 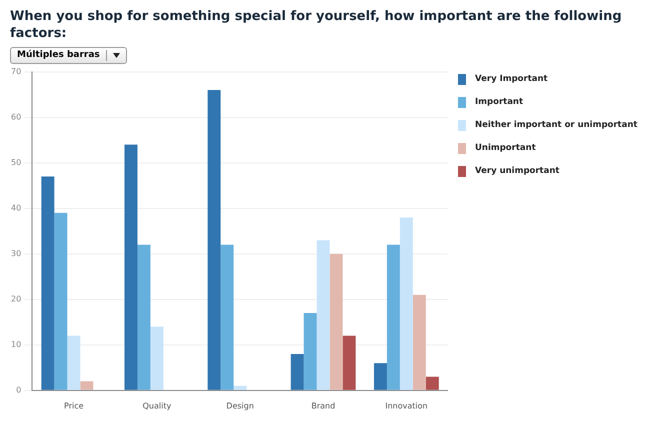 What do you see at coordinates (16, 116) in the screenshot?
I see `y-tick-label: 60` at bounding box center [16, 116].